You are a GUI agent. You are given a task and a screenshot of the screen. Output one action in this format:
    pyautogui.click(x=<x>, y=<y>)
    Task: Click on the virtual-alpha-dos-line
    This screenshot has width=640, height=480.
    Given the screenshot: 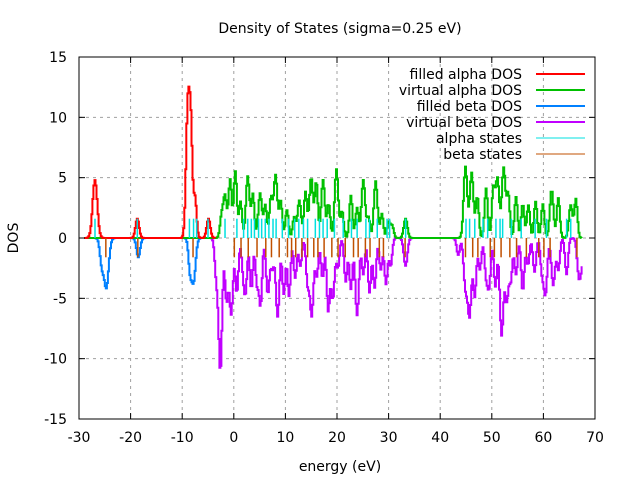 What is the action you would take?
    pyautogui.click(x=333, y=202)
    